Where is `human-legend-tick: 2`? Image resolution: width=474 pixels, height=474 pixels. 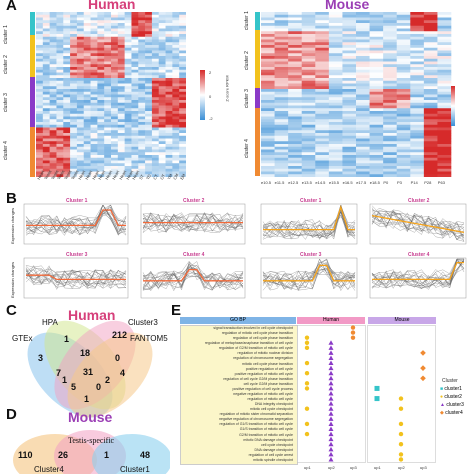
human-legend-tick: 2 is located at coordinates (210, 72).